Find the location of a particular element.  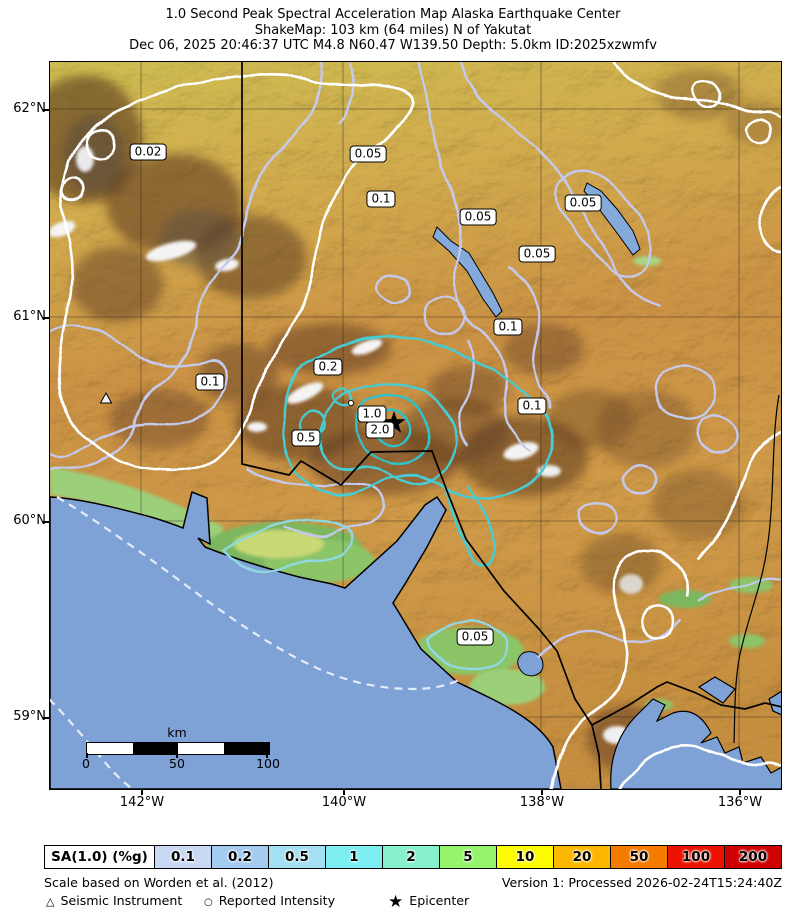

scalebar-unit: km is located at coordinates (177, 732).